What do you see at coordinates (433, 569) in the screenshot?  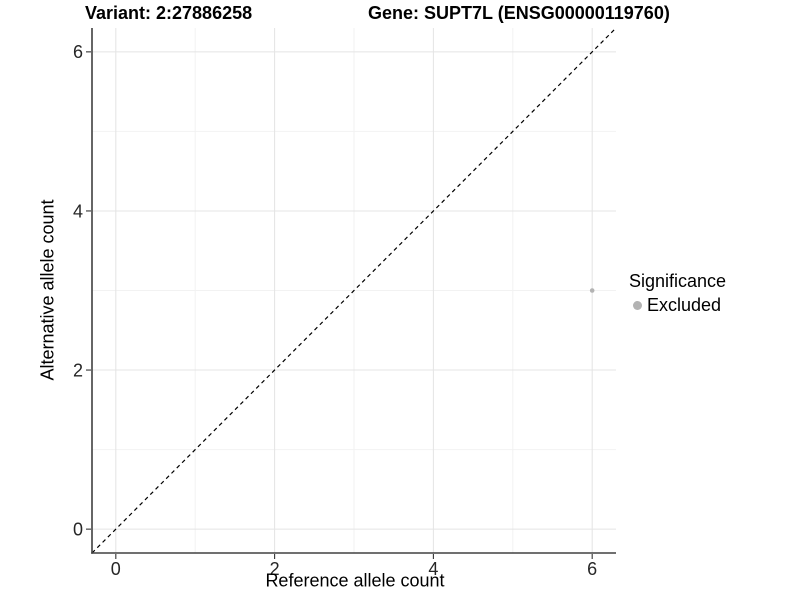 I see `x-tick-label: 4` at bounding box center [433, 569].